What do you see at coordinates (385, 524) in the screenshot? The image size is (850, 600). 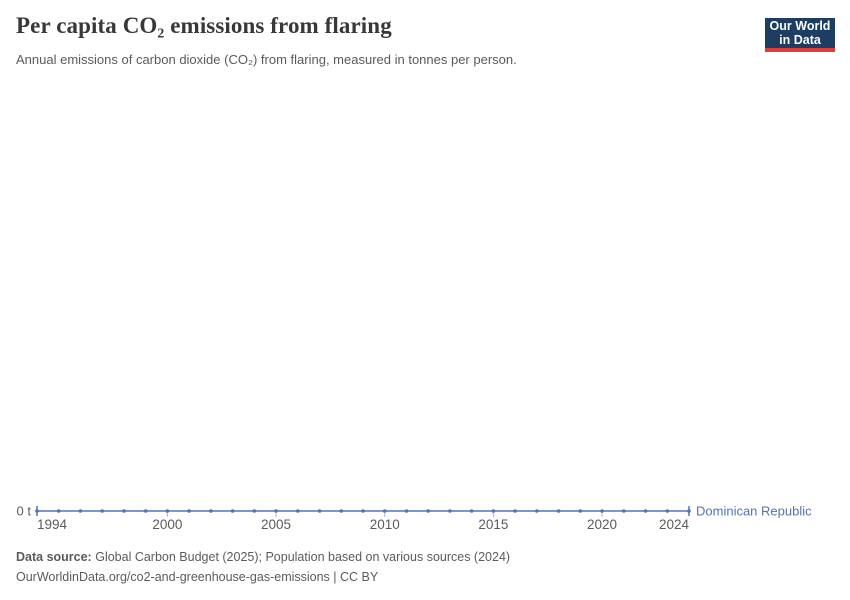 I see `x-tick-label: 2010` at bounding box center [385, 524].